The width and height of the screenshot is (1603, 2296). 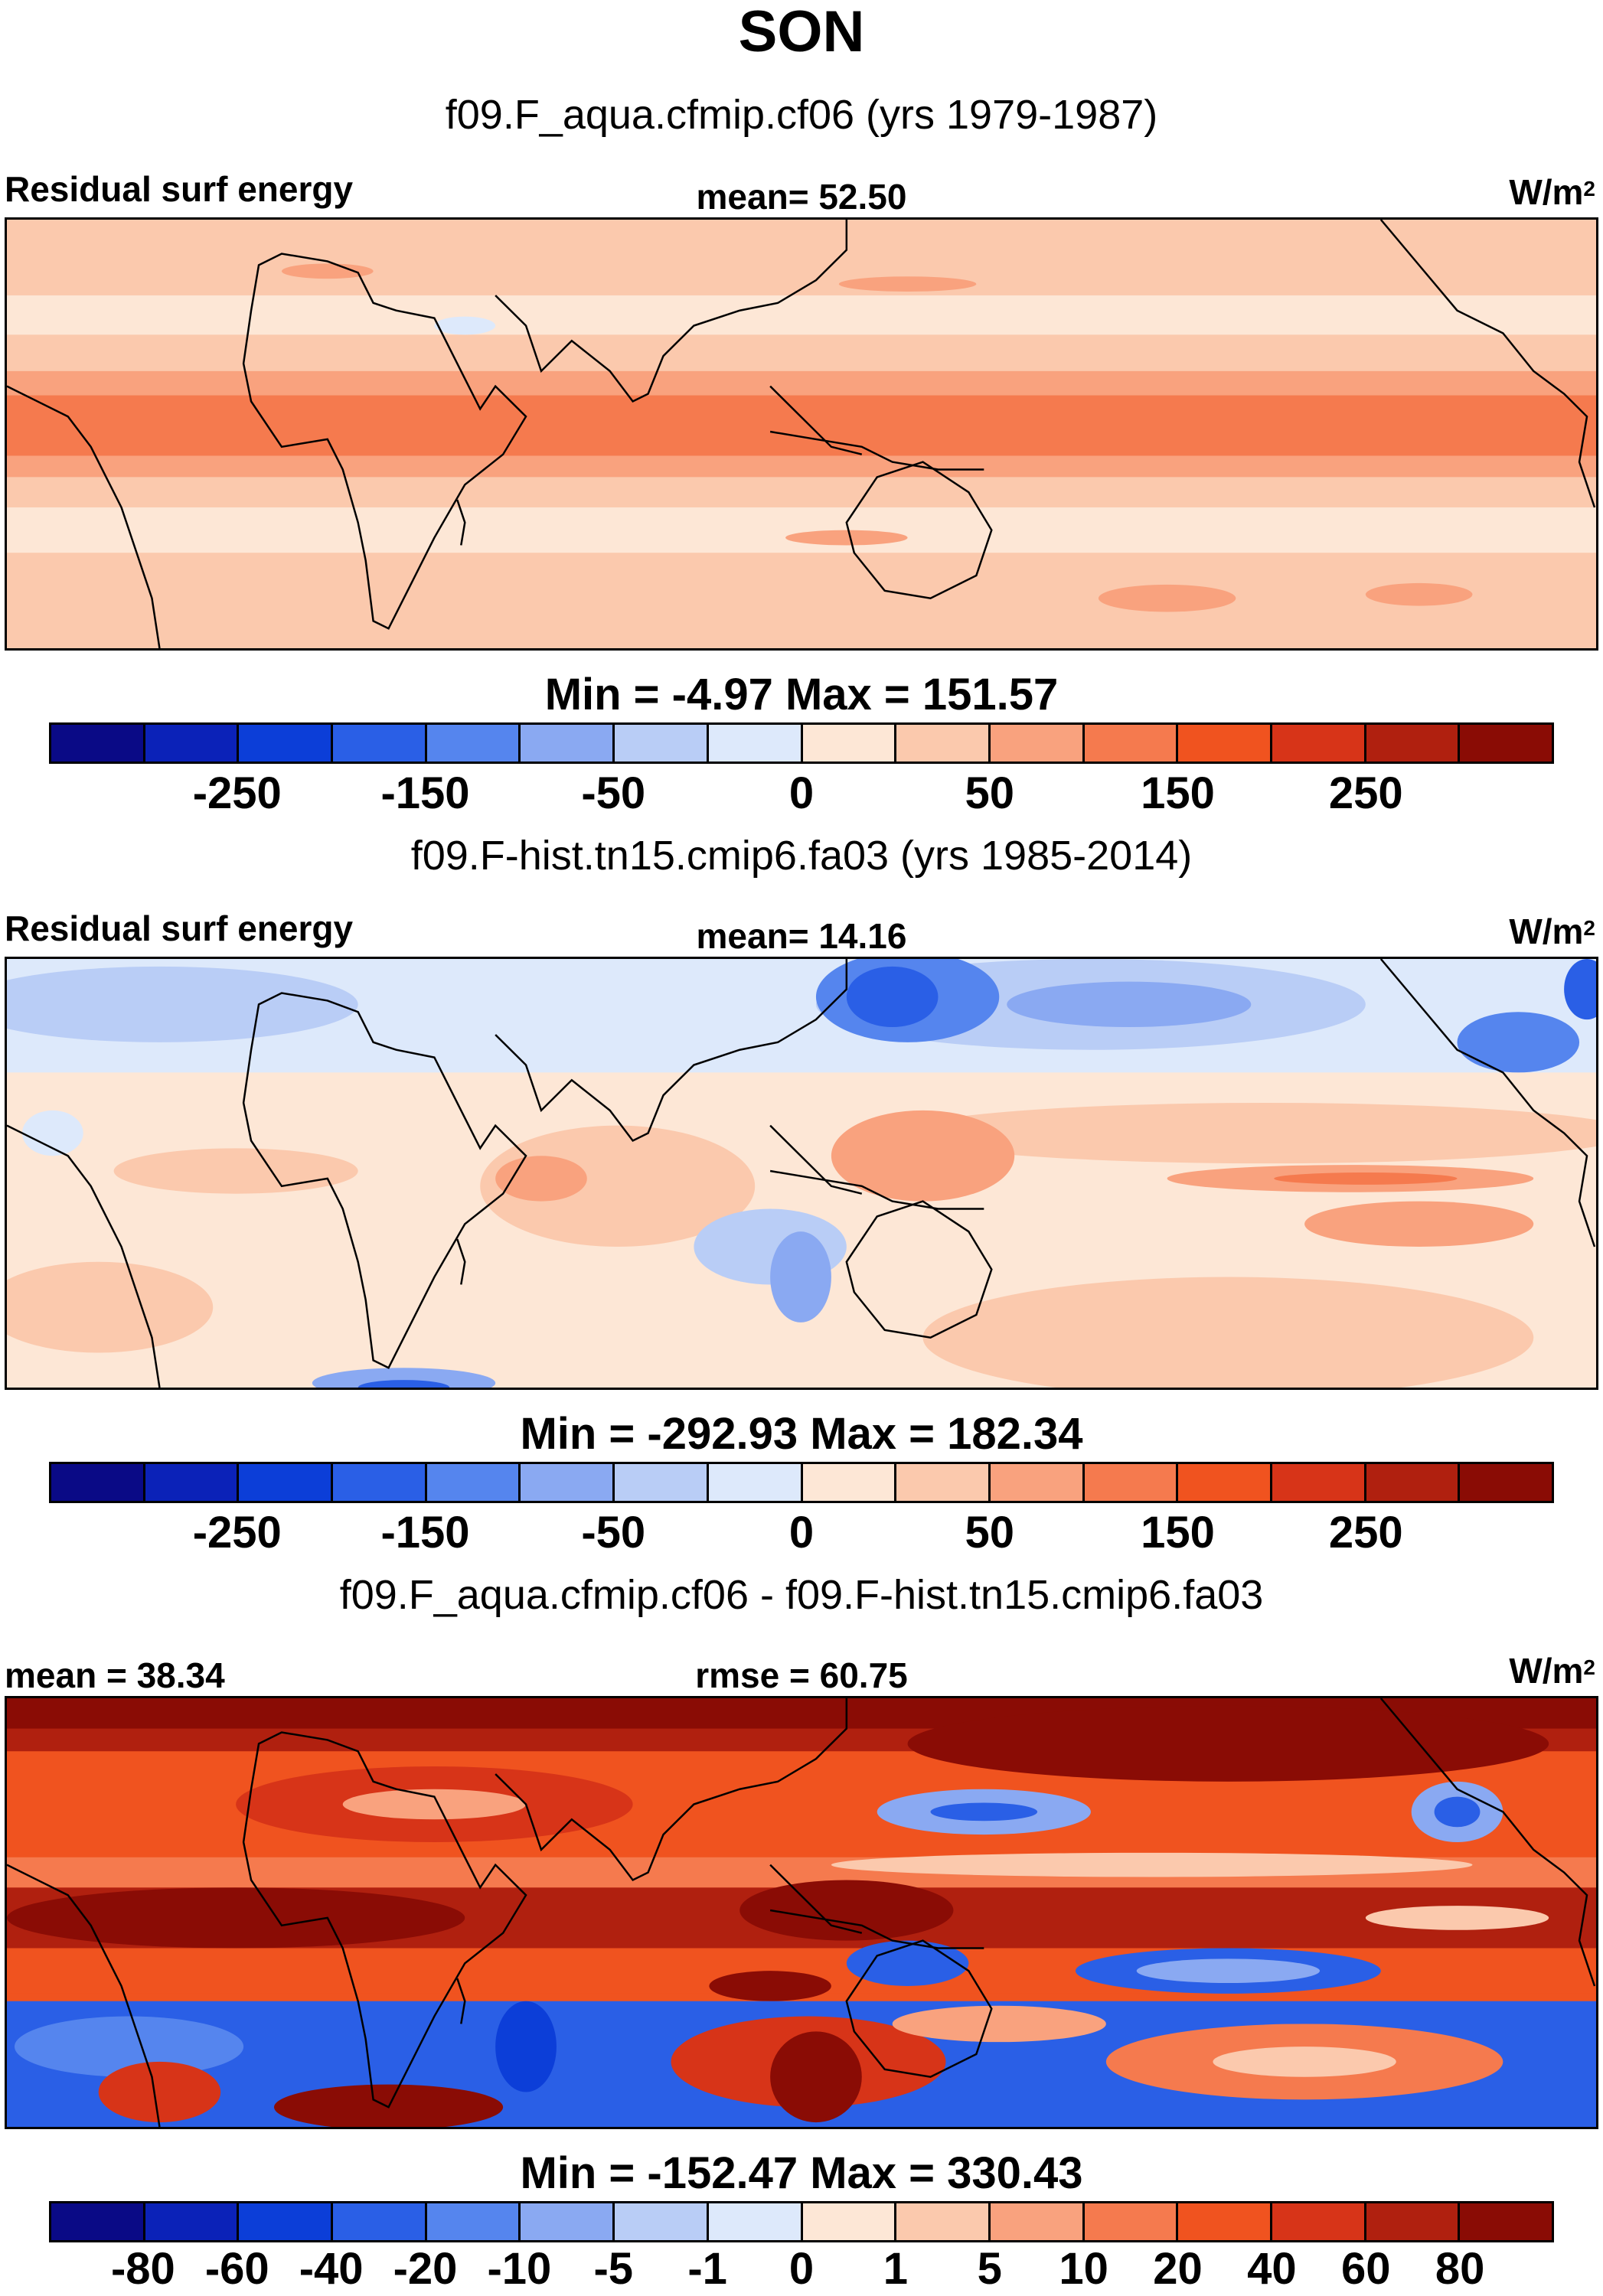 I want to click on colorbar-tick-label: -20, so click(x=425, y=2269).